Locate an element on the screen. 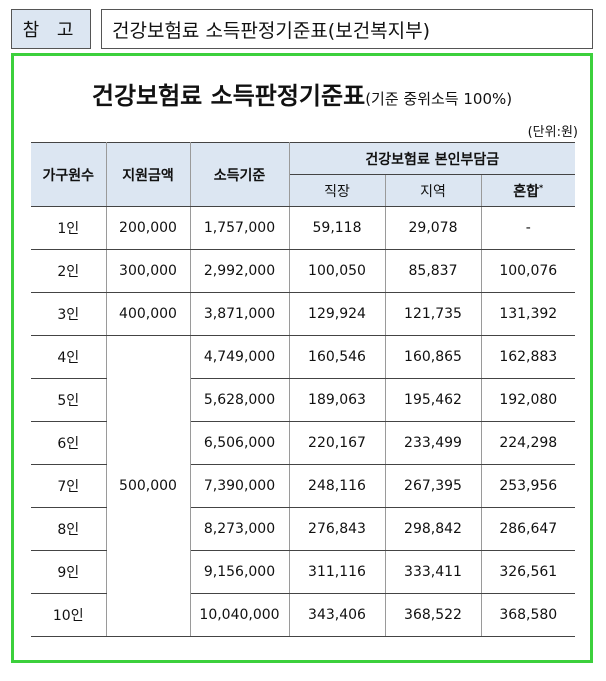  cell-workplace: 248,116 is located at coordinates (337, 486).